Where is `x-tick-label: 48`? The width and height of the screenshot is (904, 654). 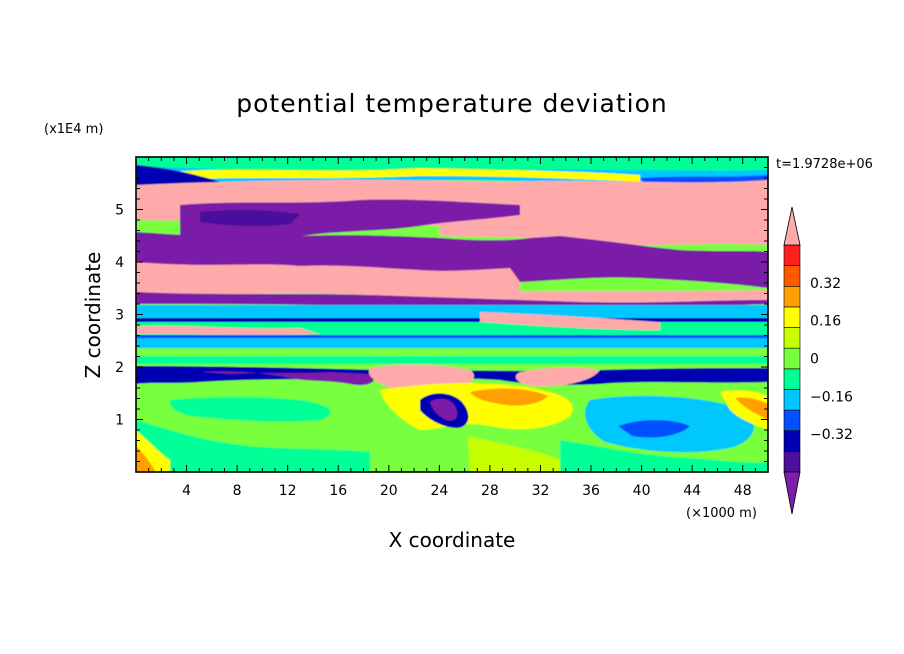 x-tick-label: 48 is located at coordinates (743, 491).